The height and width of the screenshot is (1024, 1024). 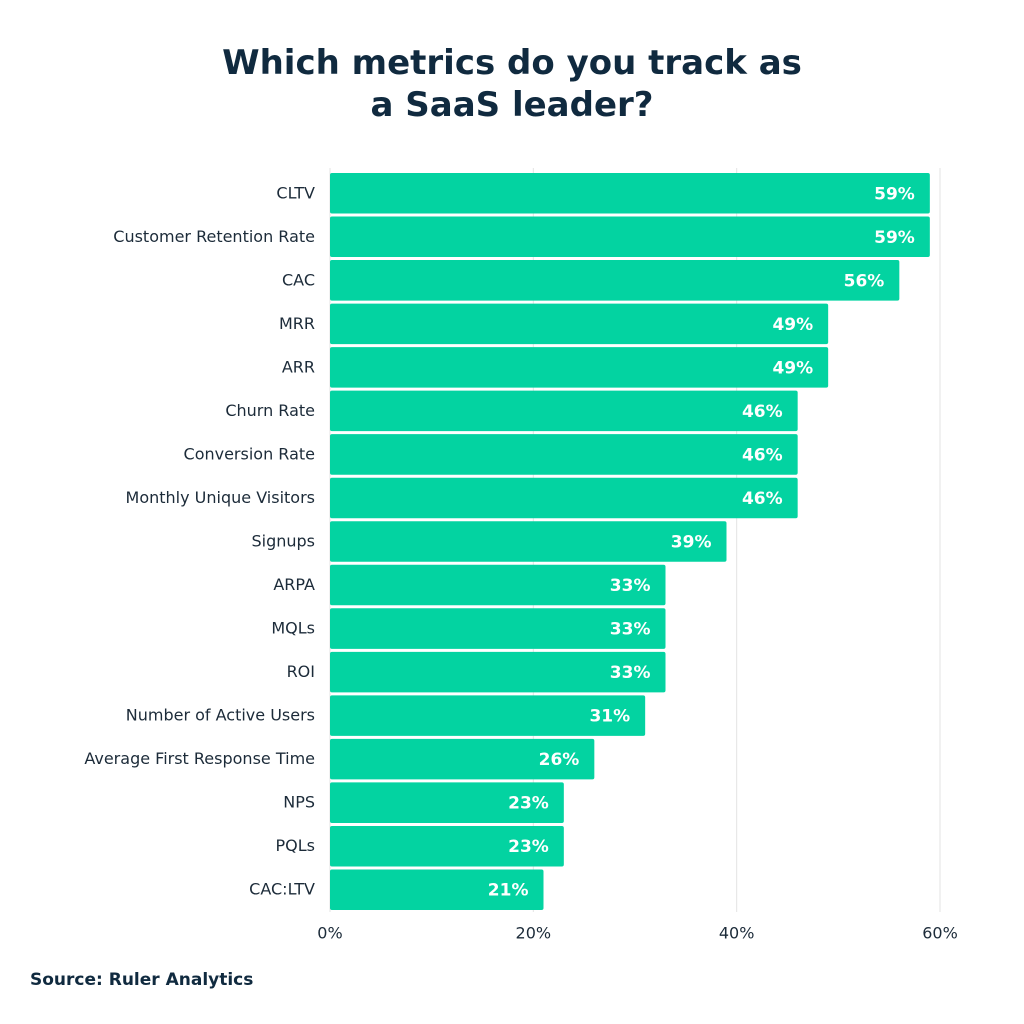 I want to click on value-label: 39%, so click(x=691, y=543).